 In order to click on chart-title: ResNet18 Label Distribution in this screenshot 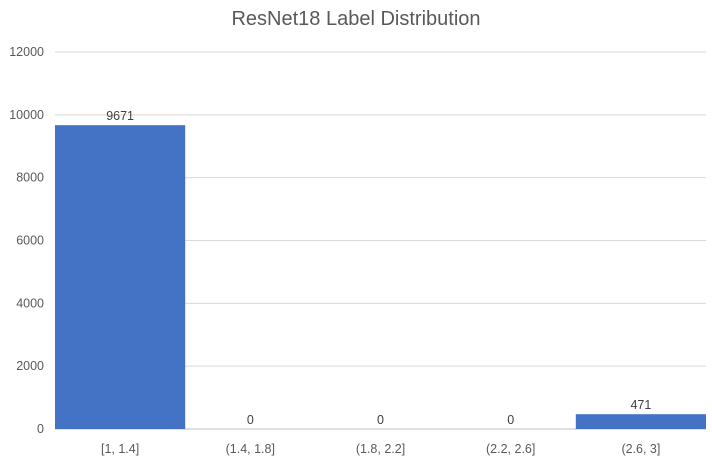, I will do `click(356, 19)`.